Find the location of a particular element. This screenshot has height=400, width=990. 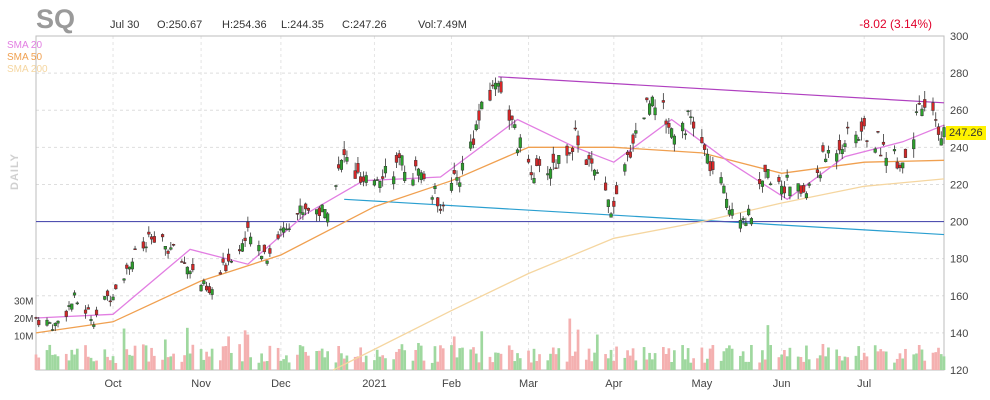

legend-sma20: SMA 20 is located at coordinates (25, 45).